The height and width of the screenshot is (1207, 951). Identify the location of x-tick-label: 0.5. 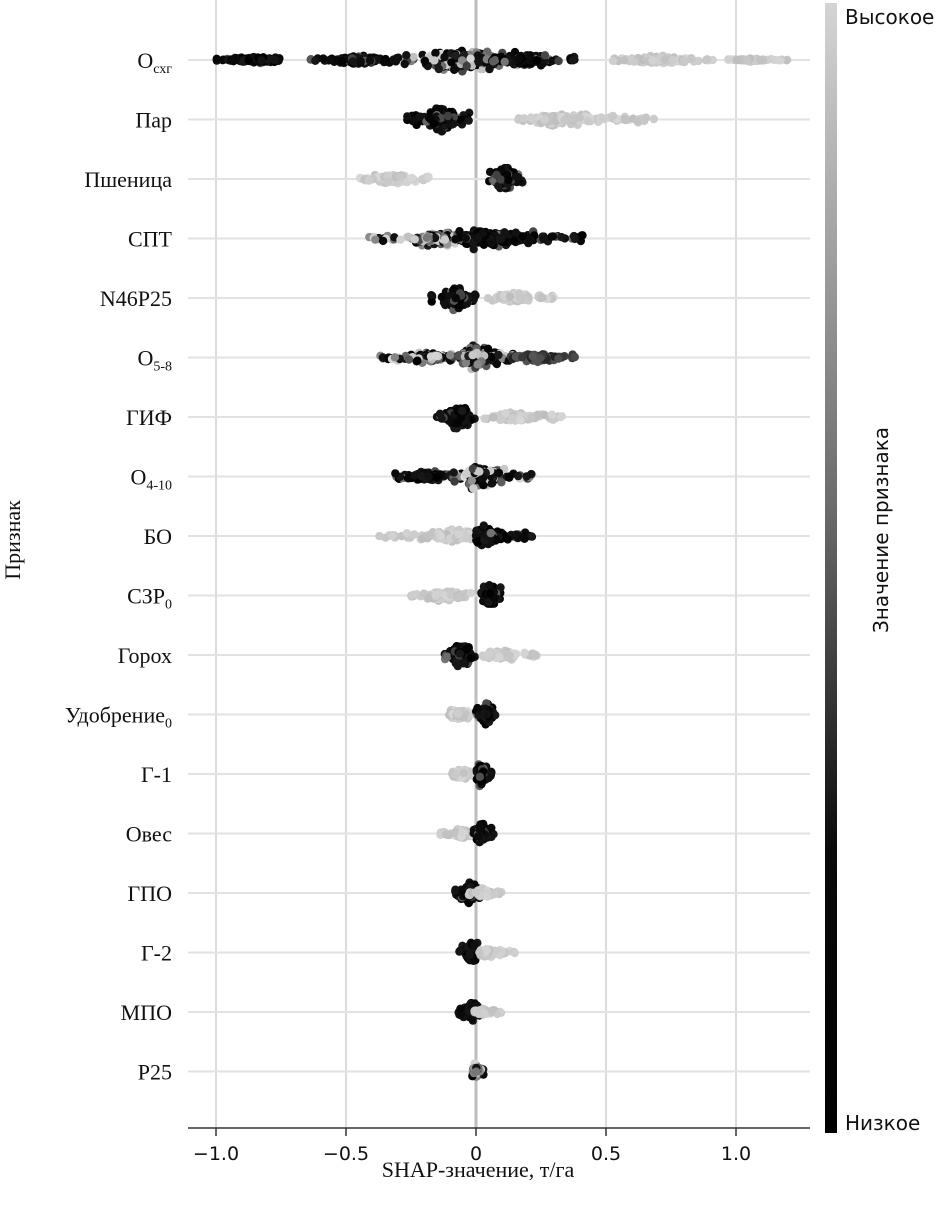
(606, 1154).